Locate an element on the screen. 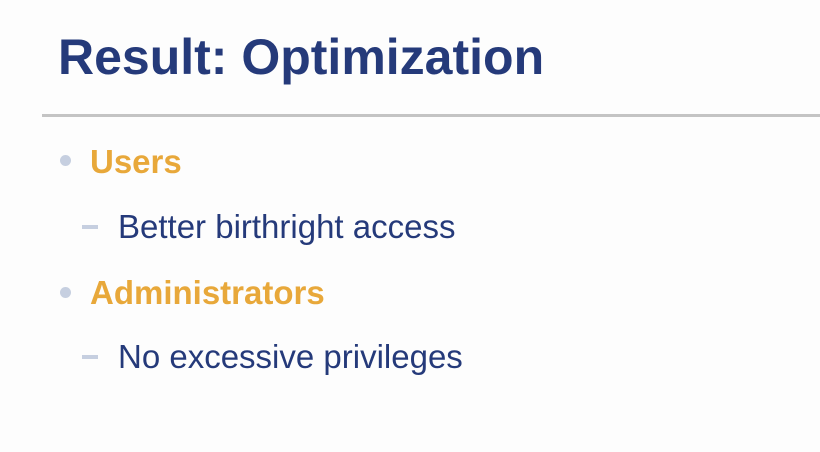 The image size is (820, 452). slide-title: Result: Optimization is located at coordinates (301, 57).